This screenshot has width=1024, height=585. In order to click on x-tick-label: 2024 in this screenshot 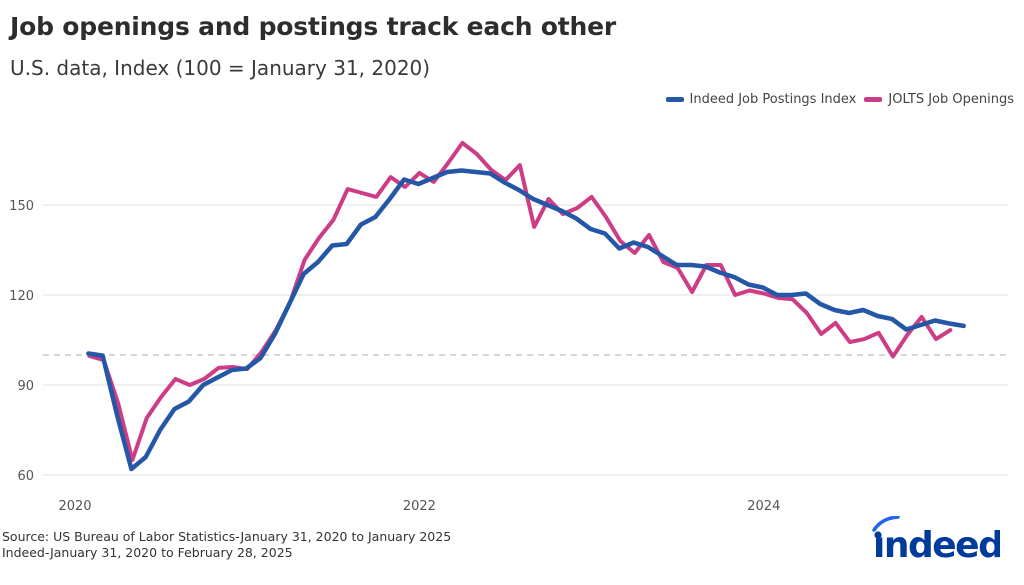, I will do `click(763, 506)`.